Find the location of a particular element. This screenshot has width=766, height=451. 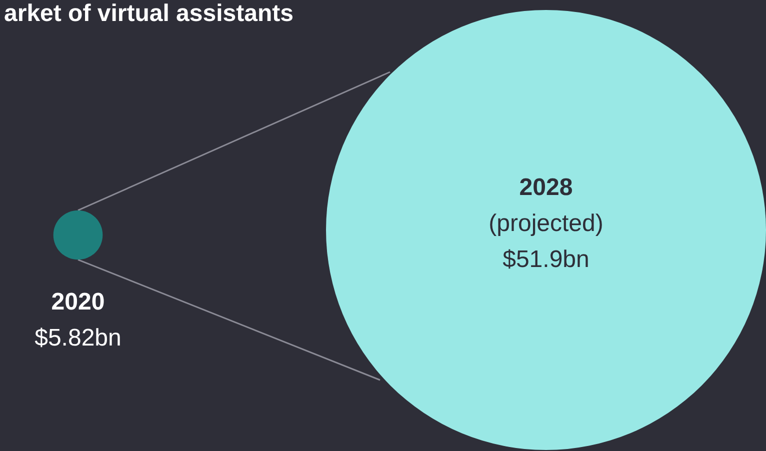

category-label: 2020 is located at coordinates (78, 302).